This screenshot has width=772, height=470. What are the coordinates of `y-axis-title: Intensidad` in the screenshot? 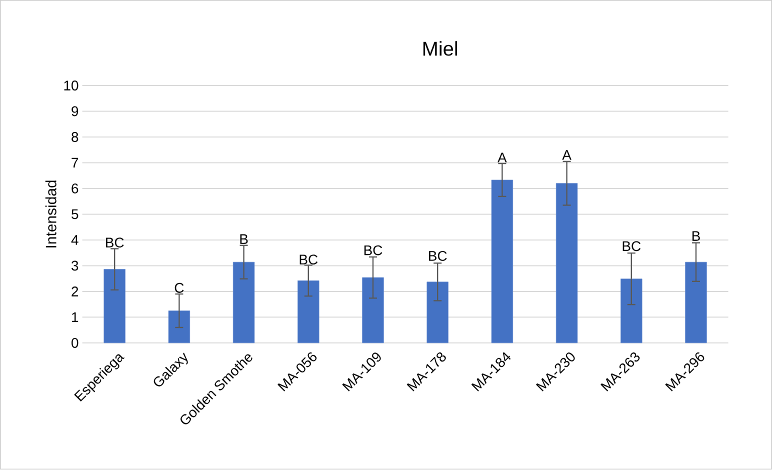 It's located at (50, 214).